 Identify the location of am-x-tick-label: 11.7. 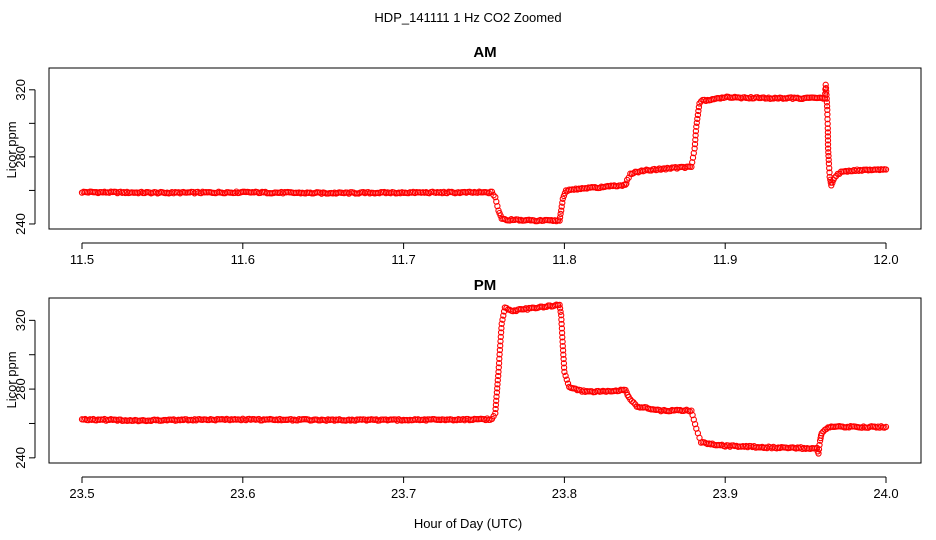
(403, 259).